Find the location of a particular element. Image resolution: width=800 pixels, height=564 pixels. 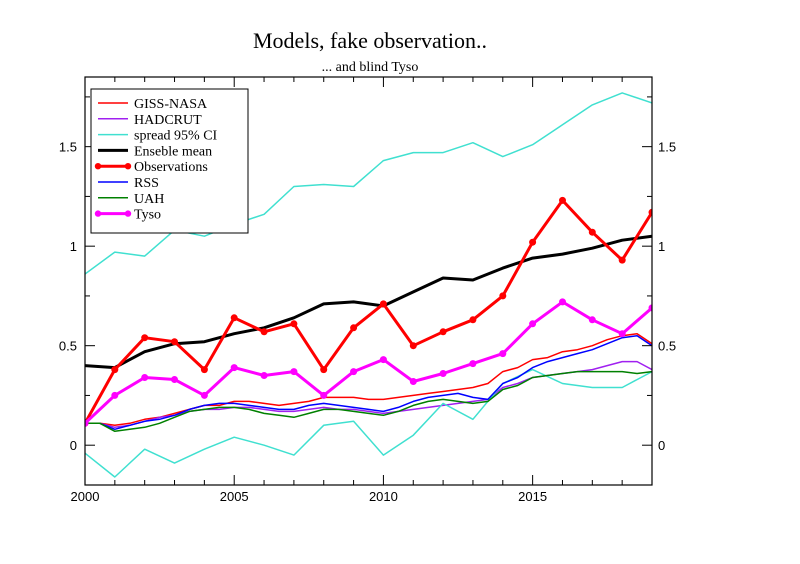

legend-box is located at coordinates (169, 161).